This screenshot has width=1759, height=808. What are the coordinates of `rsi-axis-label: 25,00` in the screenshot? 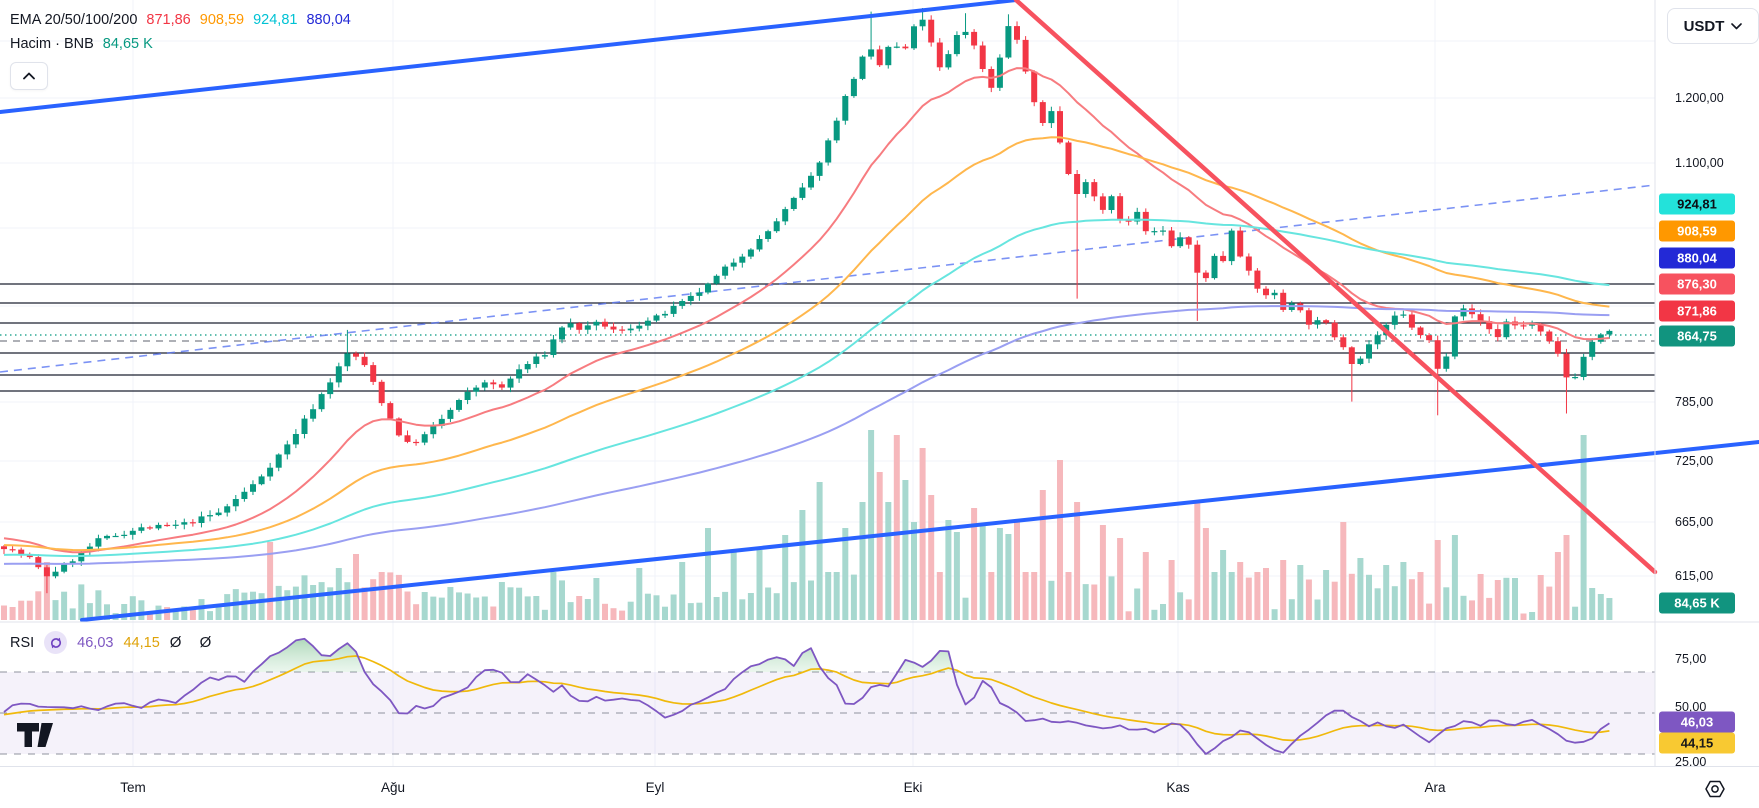 It's located at (1691, 762).